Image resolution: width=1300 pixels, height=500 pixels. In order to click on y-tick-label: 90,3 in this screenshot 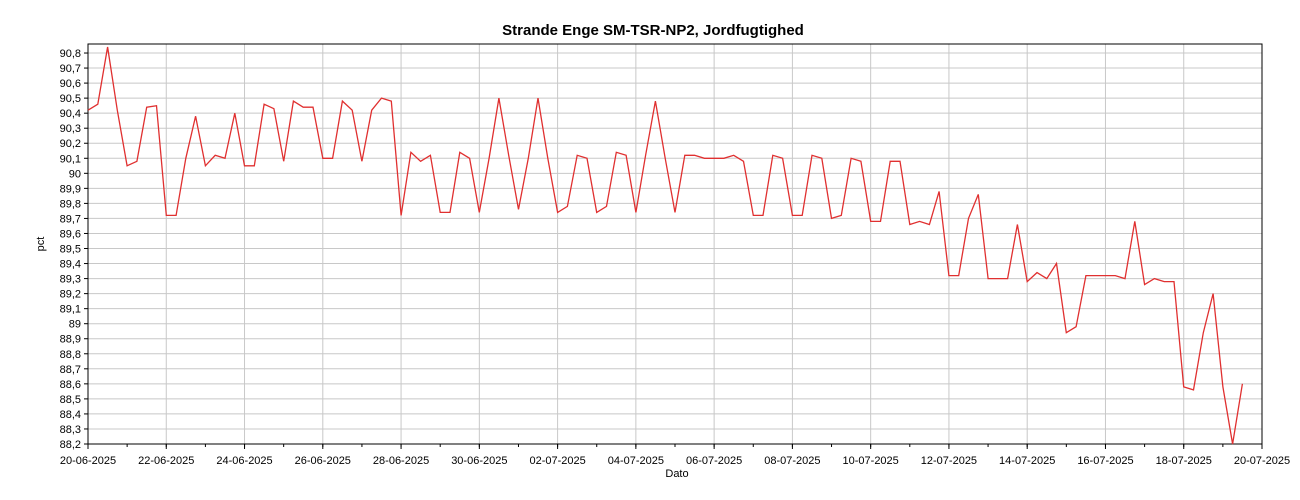, I will do `click(70, 129)`.